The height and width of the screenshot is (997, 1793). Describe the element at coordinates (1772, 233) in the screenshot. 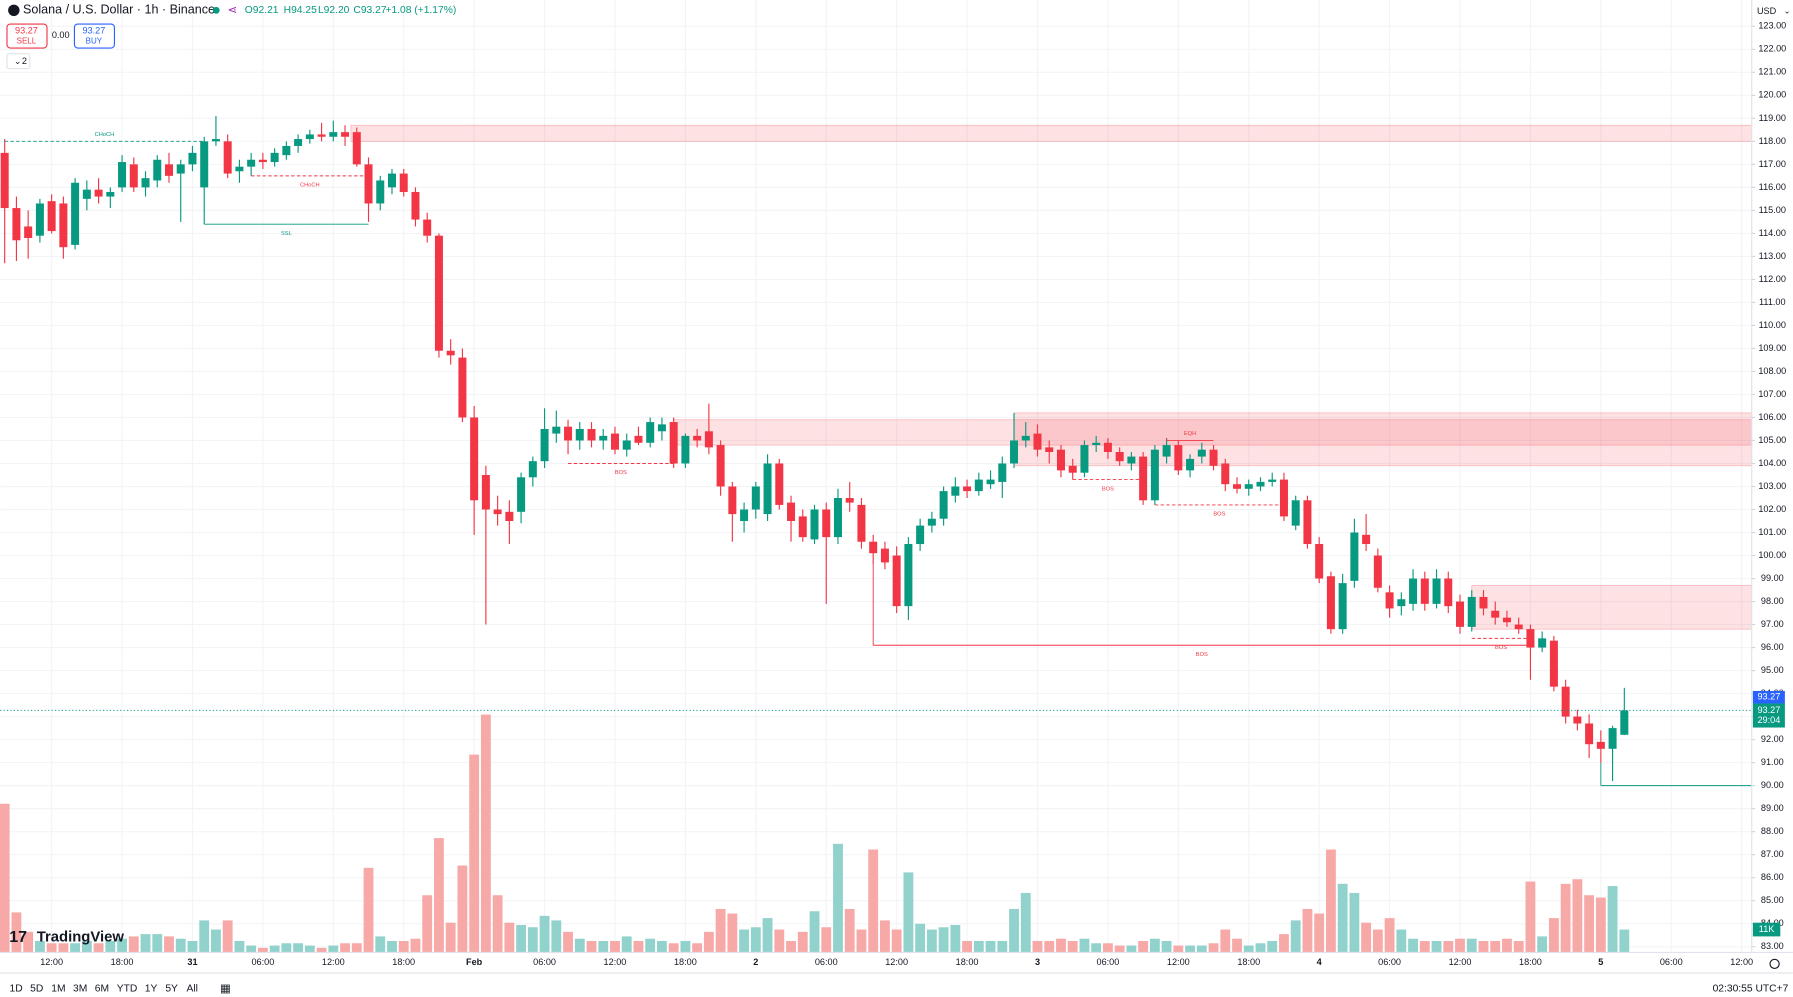

I see `y-tick-label: 114.00` at that location.